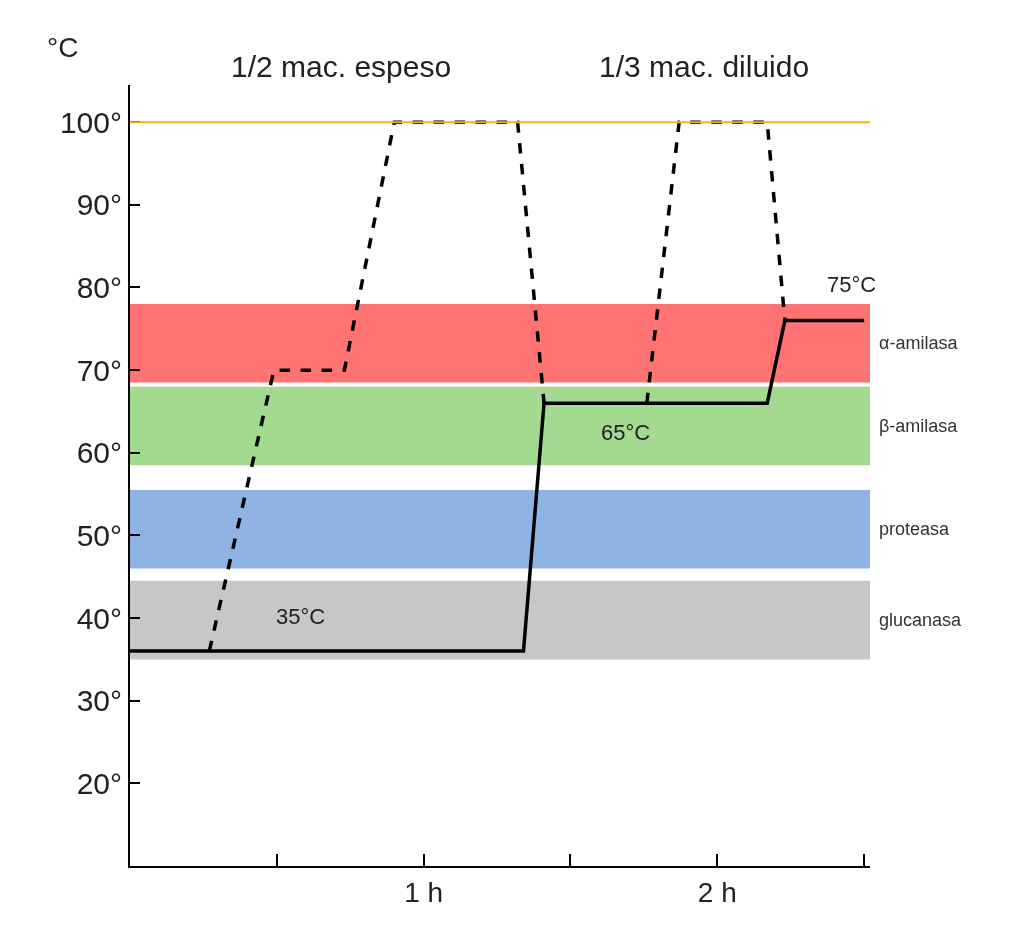  Describe the element at coordinates (424, 892) in the screenshot. I see `x-tick-label: 1 h` at that location.